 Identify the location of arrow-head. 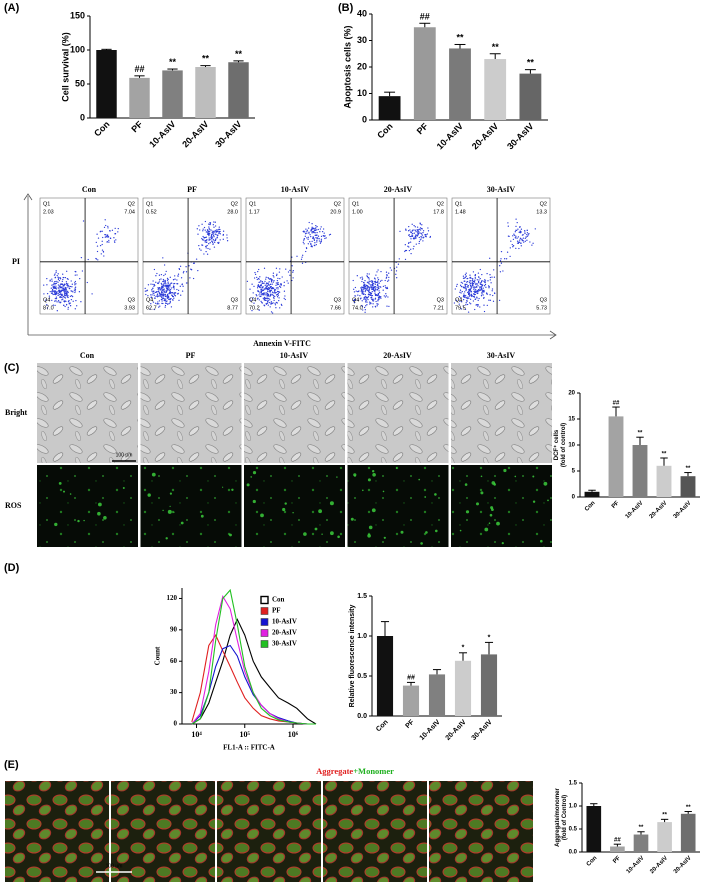
(28, 197).